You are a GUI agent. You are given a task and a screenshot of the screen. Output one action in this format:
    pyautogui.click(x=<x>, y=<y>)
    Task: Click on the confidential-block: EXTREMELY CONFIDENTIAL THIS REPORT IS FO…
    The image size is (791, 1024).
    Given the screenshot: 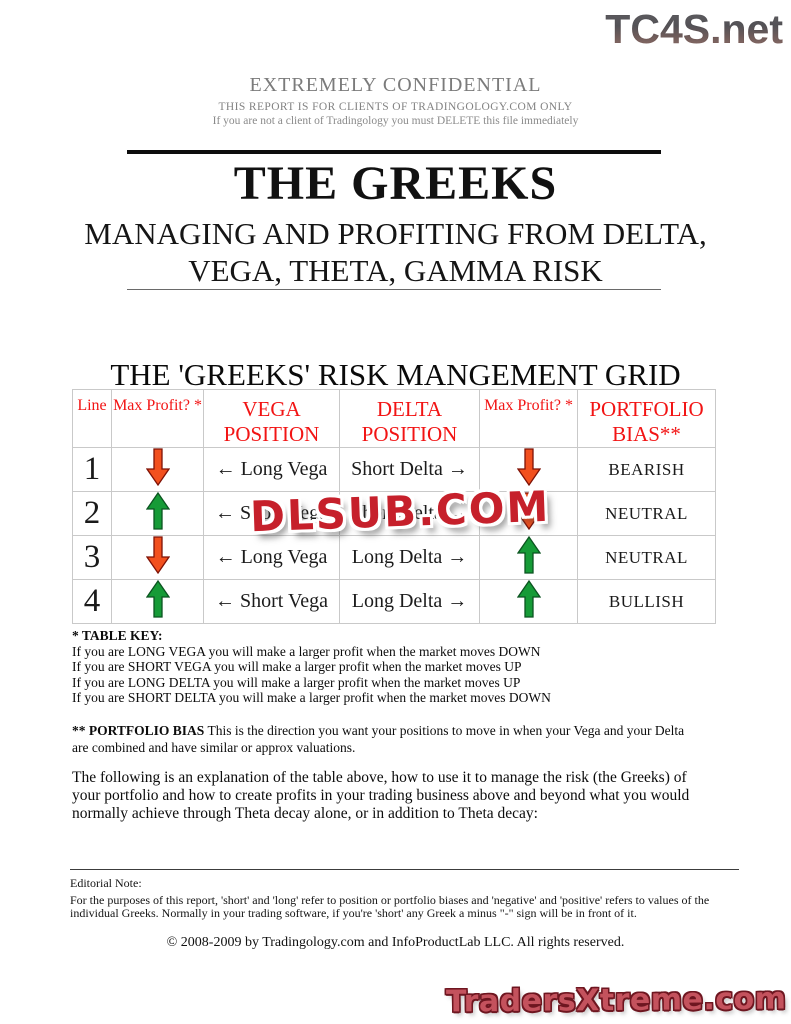 What is the action you would take?
    pyautogui.click(x=395, y=100)
    